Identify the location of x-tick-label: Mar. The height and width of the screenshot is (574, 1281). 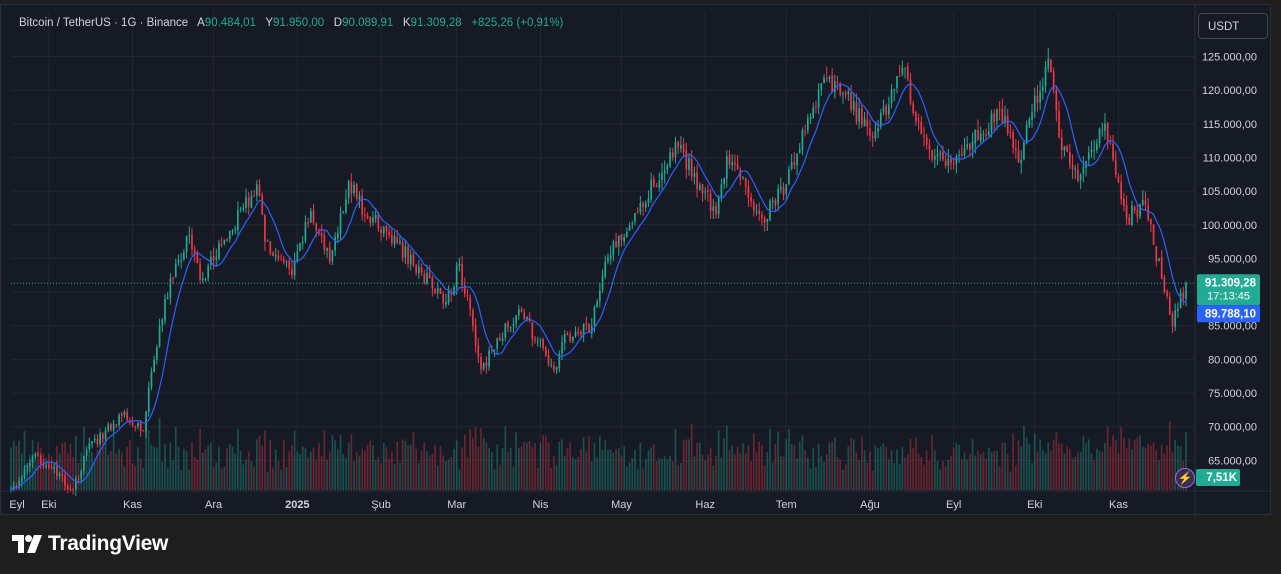
(456, 505).